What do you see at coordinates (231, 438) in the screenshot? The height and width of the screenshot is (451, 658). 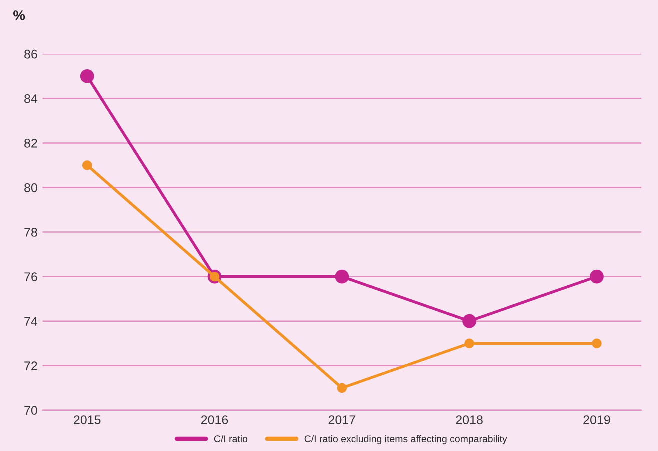 I see `legend-label: C/I ratio` at bounding box center [231, 438].